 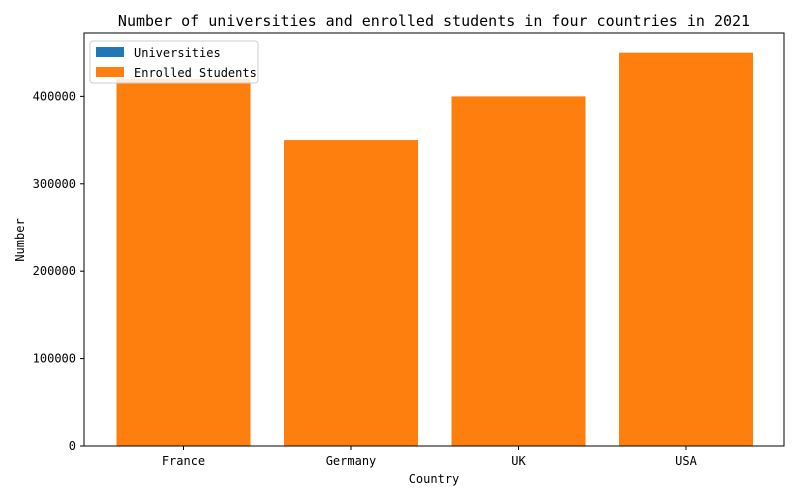 I want to click on x-tick-label-usa: USA, so click(x=686, y=461).